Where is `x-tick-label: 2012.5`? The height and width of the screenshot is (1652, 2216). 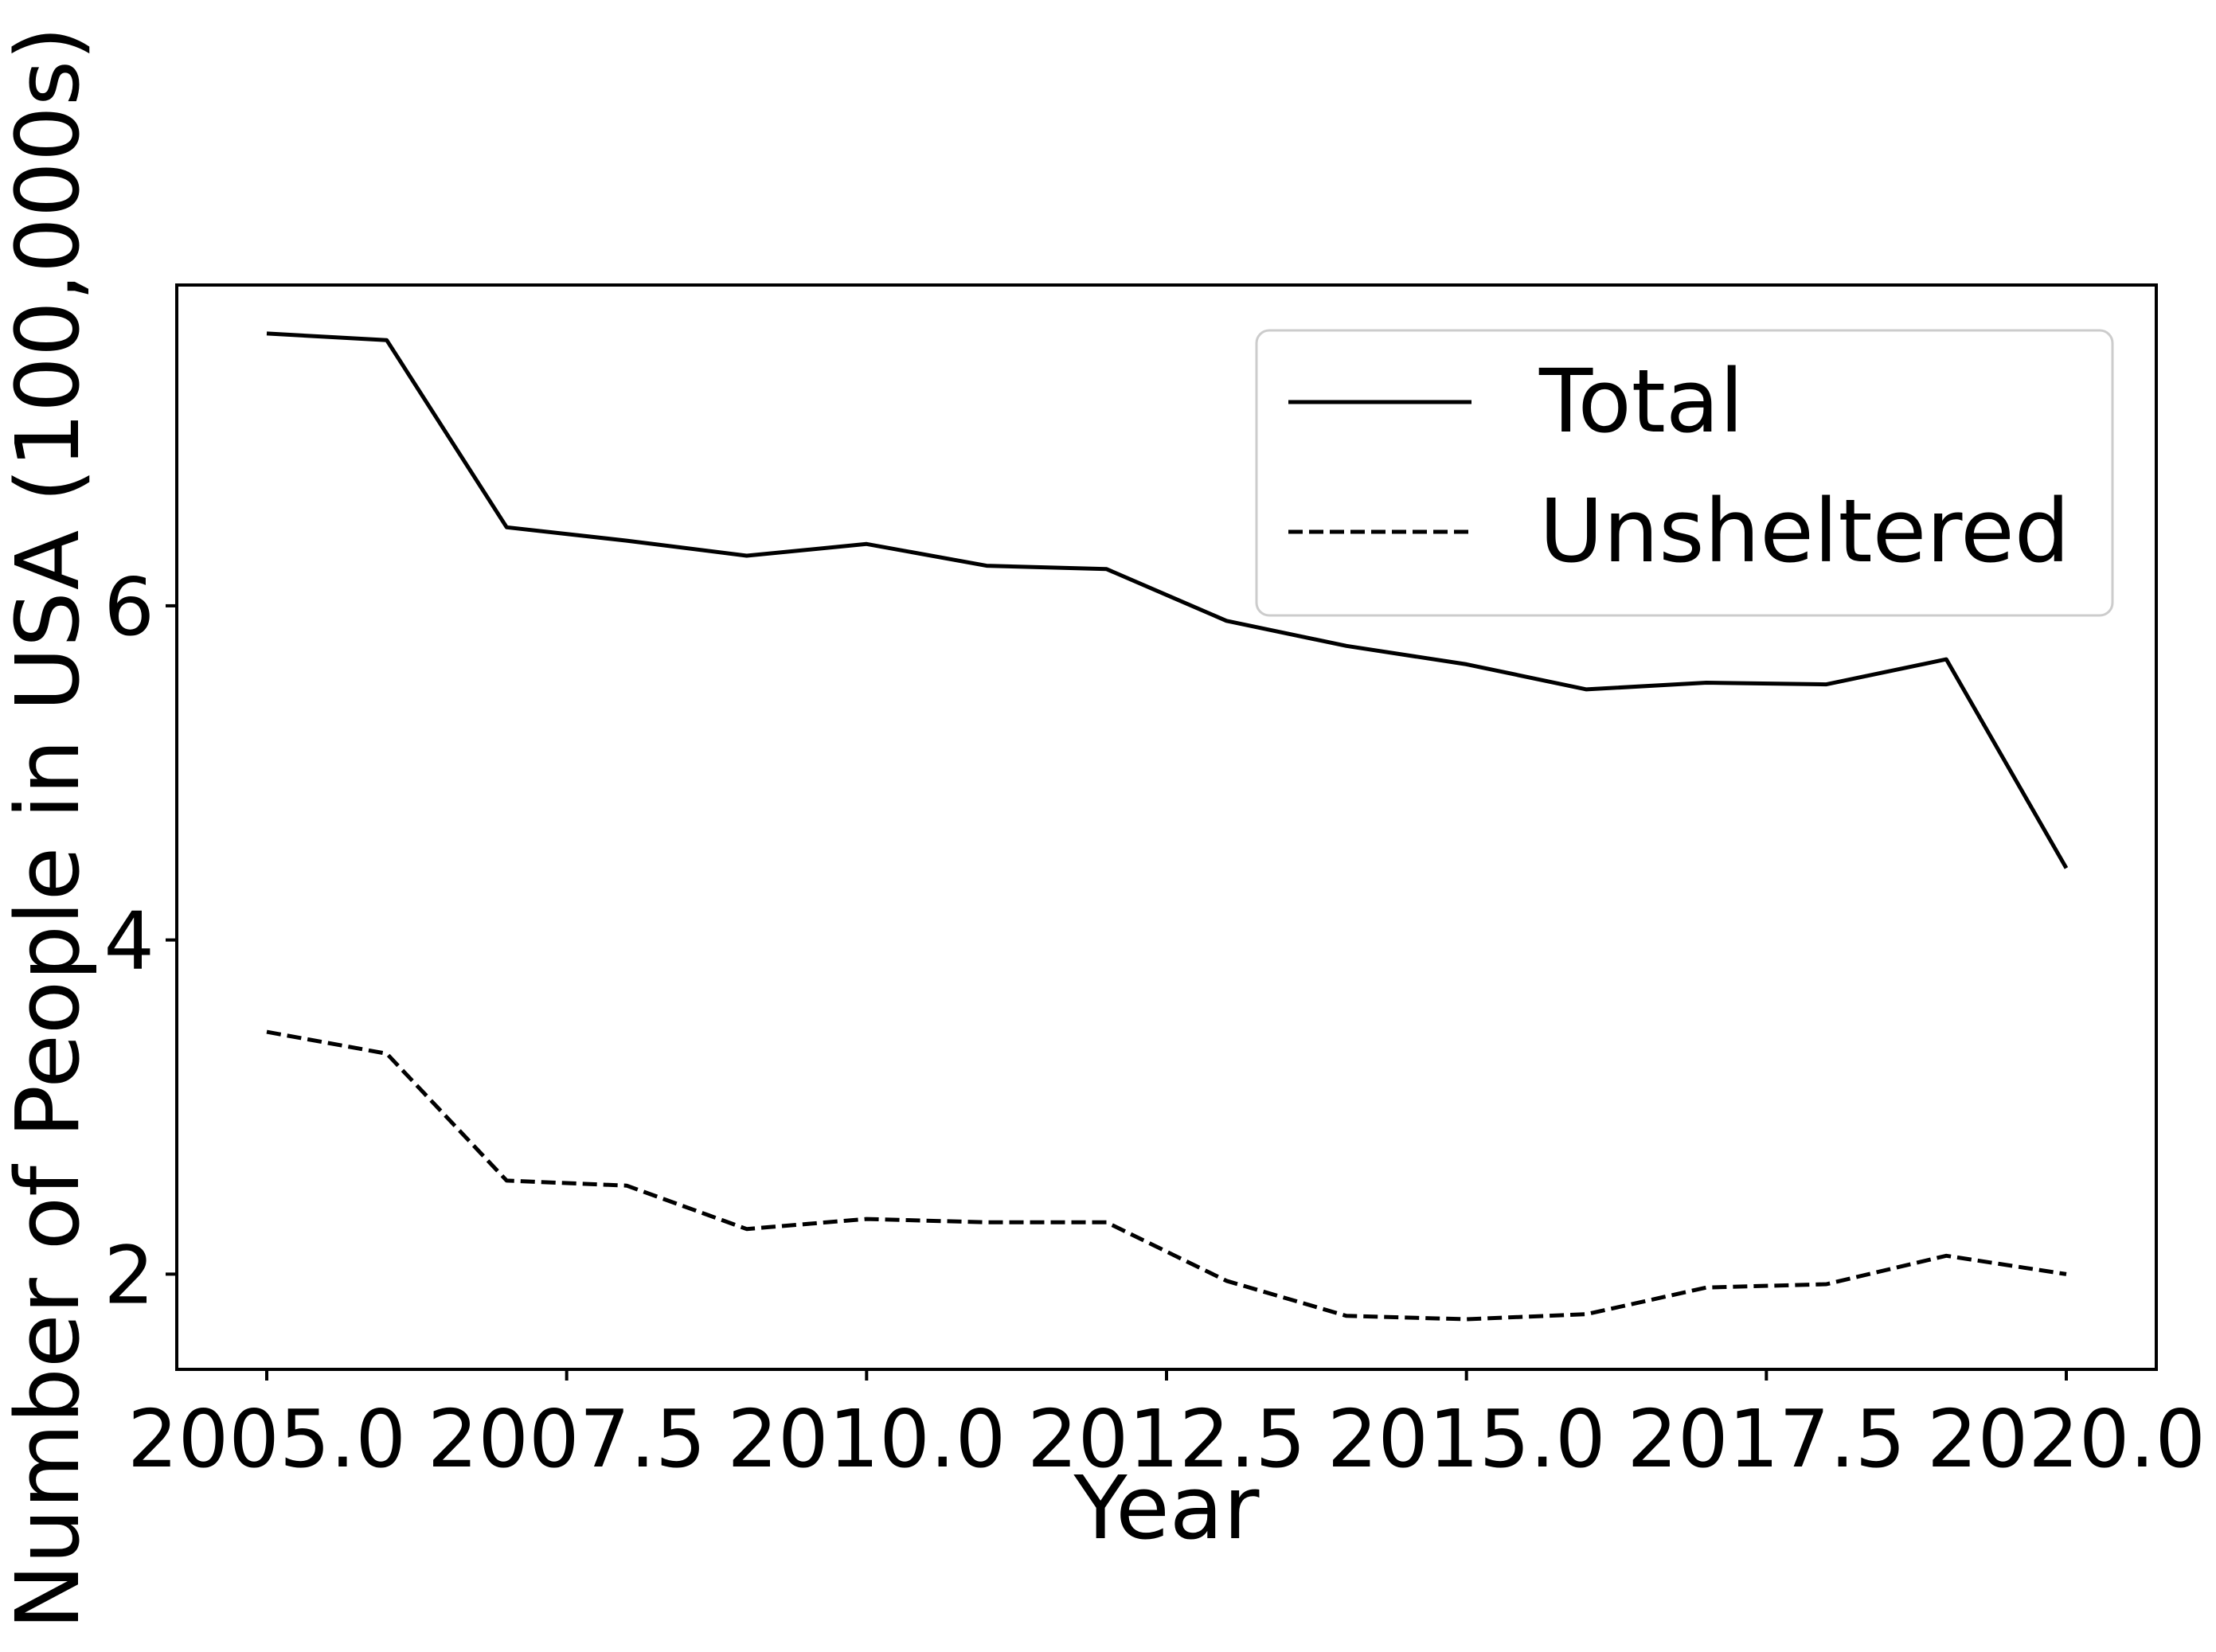 x-tick-label: 2012.5 is located at coordinates (1166, 1439).